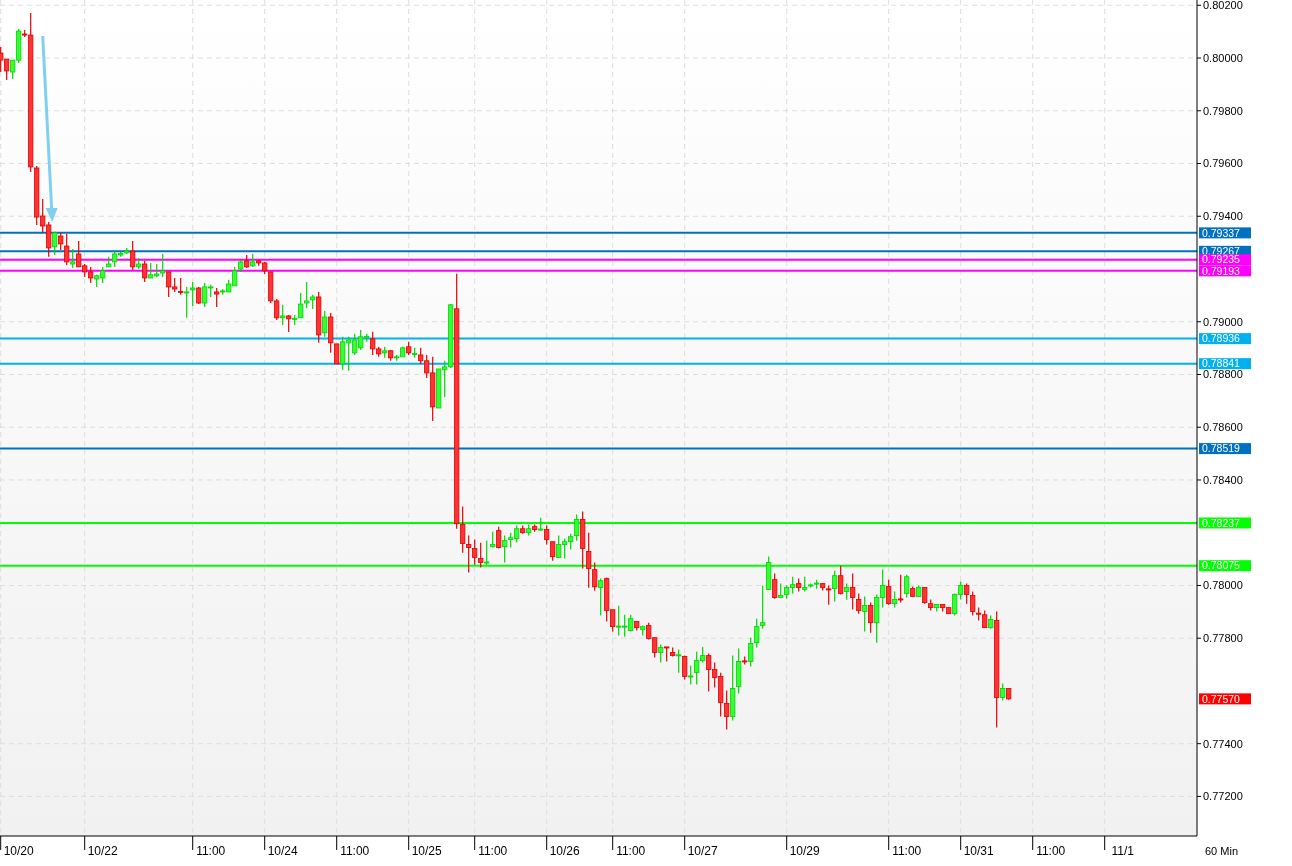 This screenshot has width=1292, height=866. Describe the element at coordinates (1221, 251) in the screenshot. I see `ref-line-label: 0.79267` at that location.